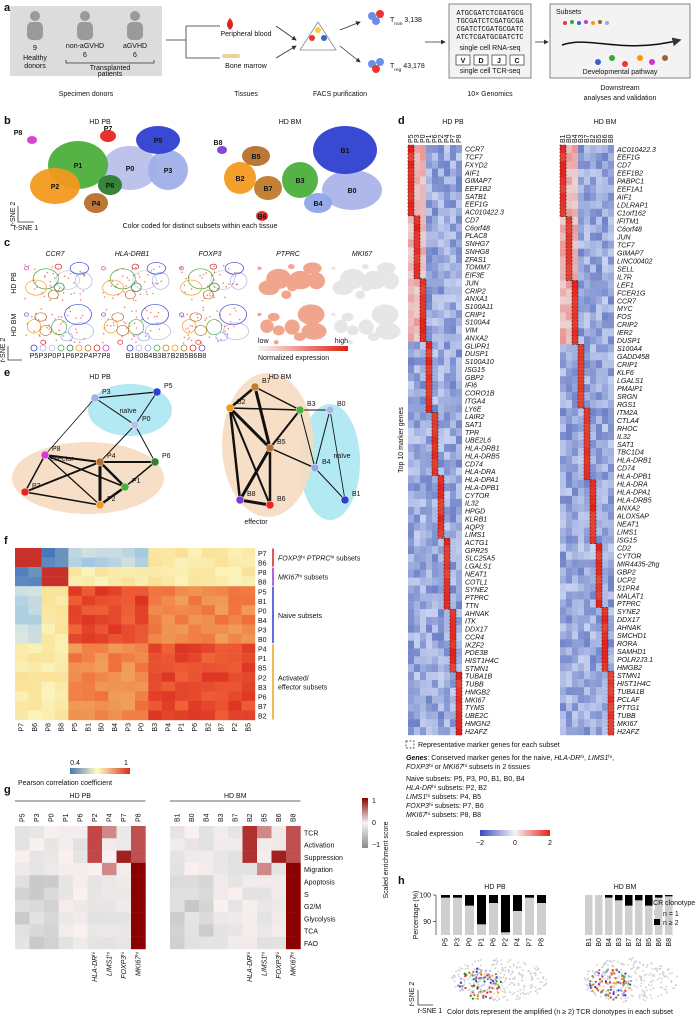 Image resolution: width=696 pixels, height=1020 pixels. I want to click on text-run: -SNE 2, so click(13, 213).